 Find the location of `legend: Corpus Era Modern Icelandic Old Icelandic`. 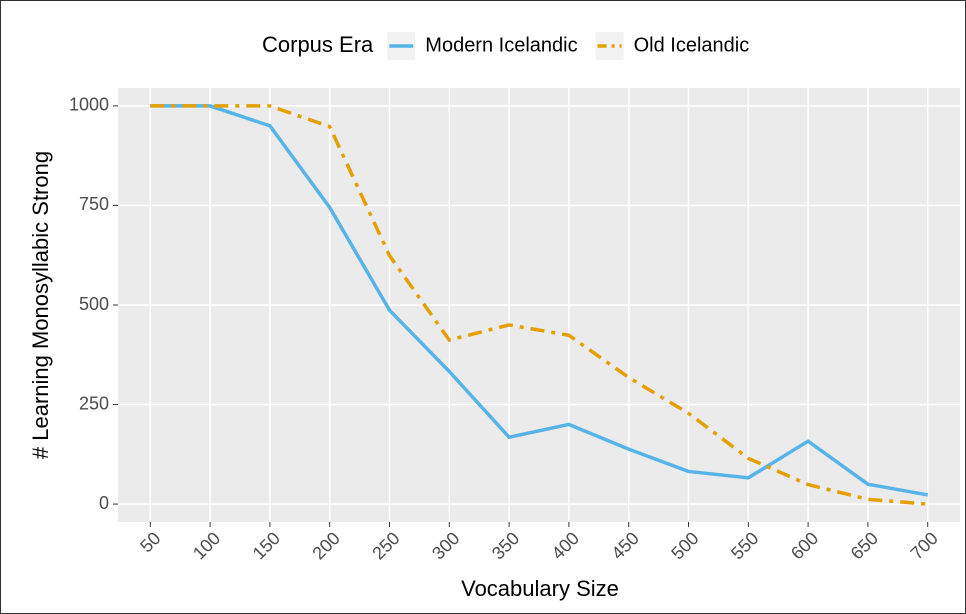

legend: Corpus Era Modern Icelandic Old Icelandic is located at coordinates (505, 46).